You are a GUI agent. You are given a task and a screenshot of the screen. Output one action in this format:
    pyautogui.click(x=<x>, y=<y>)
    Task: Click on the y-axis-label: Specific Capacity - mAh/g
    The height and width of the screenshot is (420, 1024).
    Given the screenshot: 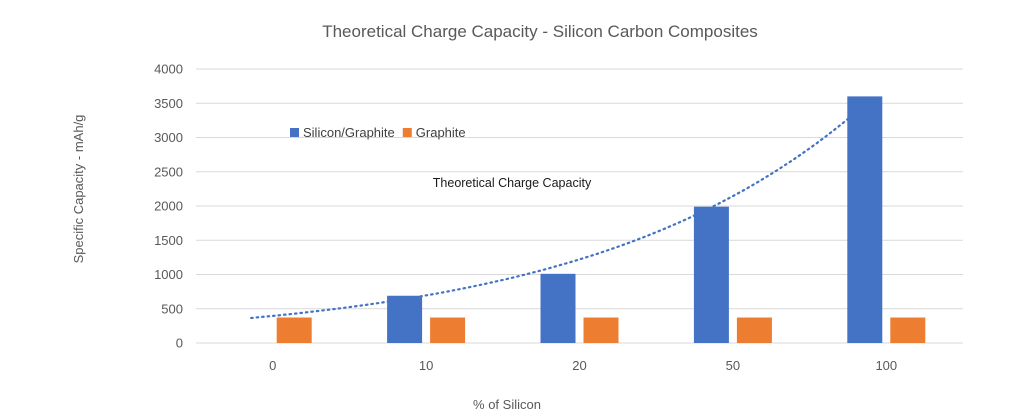 What is the action you would take?
    pyautogui.click(x=78, y=189)
    